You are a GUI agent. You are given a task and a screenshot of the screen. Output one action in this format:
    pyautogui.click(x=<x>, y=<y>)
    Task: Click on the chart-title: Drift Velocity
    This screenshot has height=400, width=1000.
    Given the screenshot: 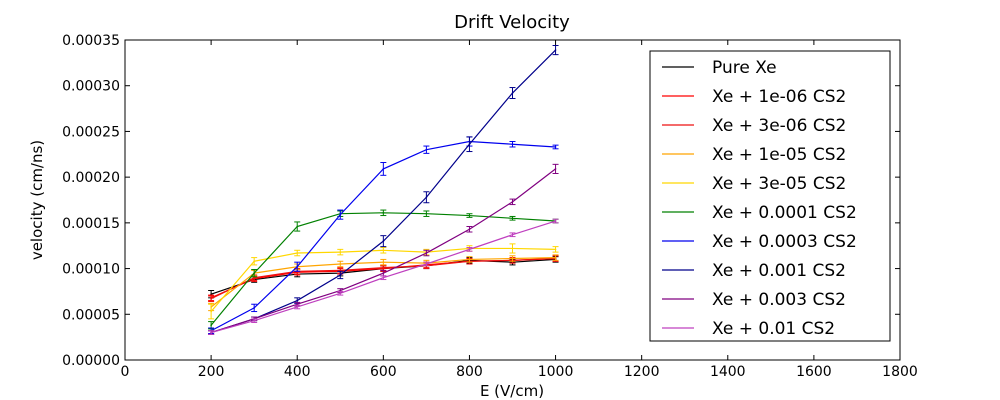 What is the action you would take?
    pyautogui.click(x=512, y=22)
    